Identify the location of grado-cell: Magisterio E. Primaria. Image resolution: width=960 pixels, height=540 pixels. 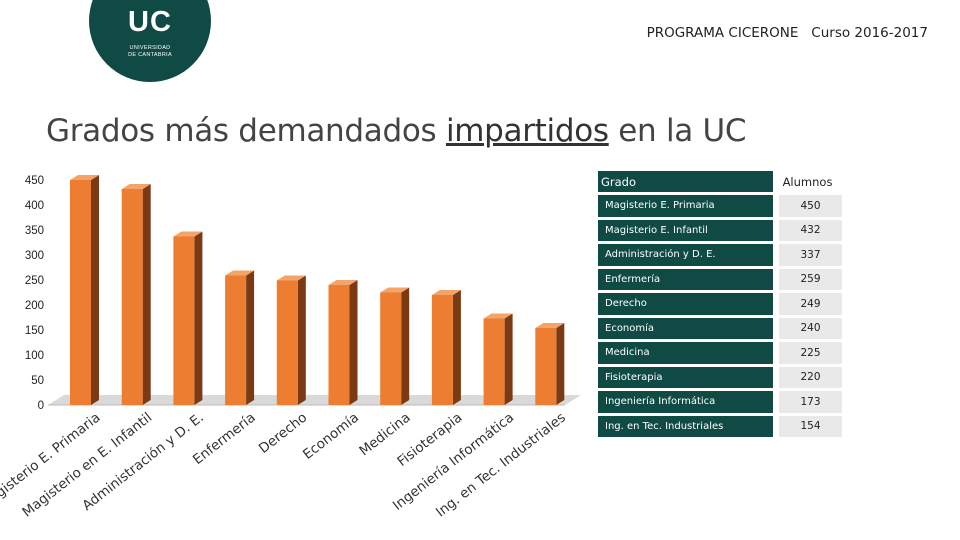
(685, 206).